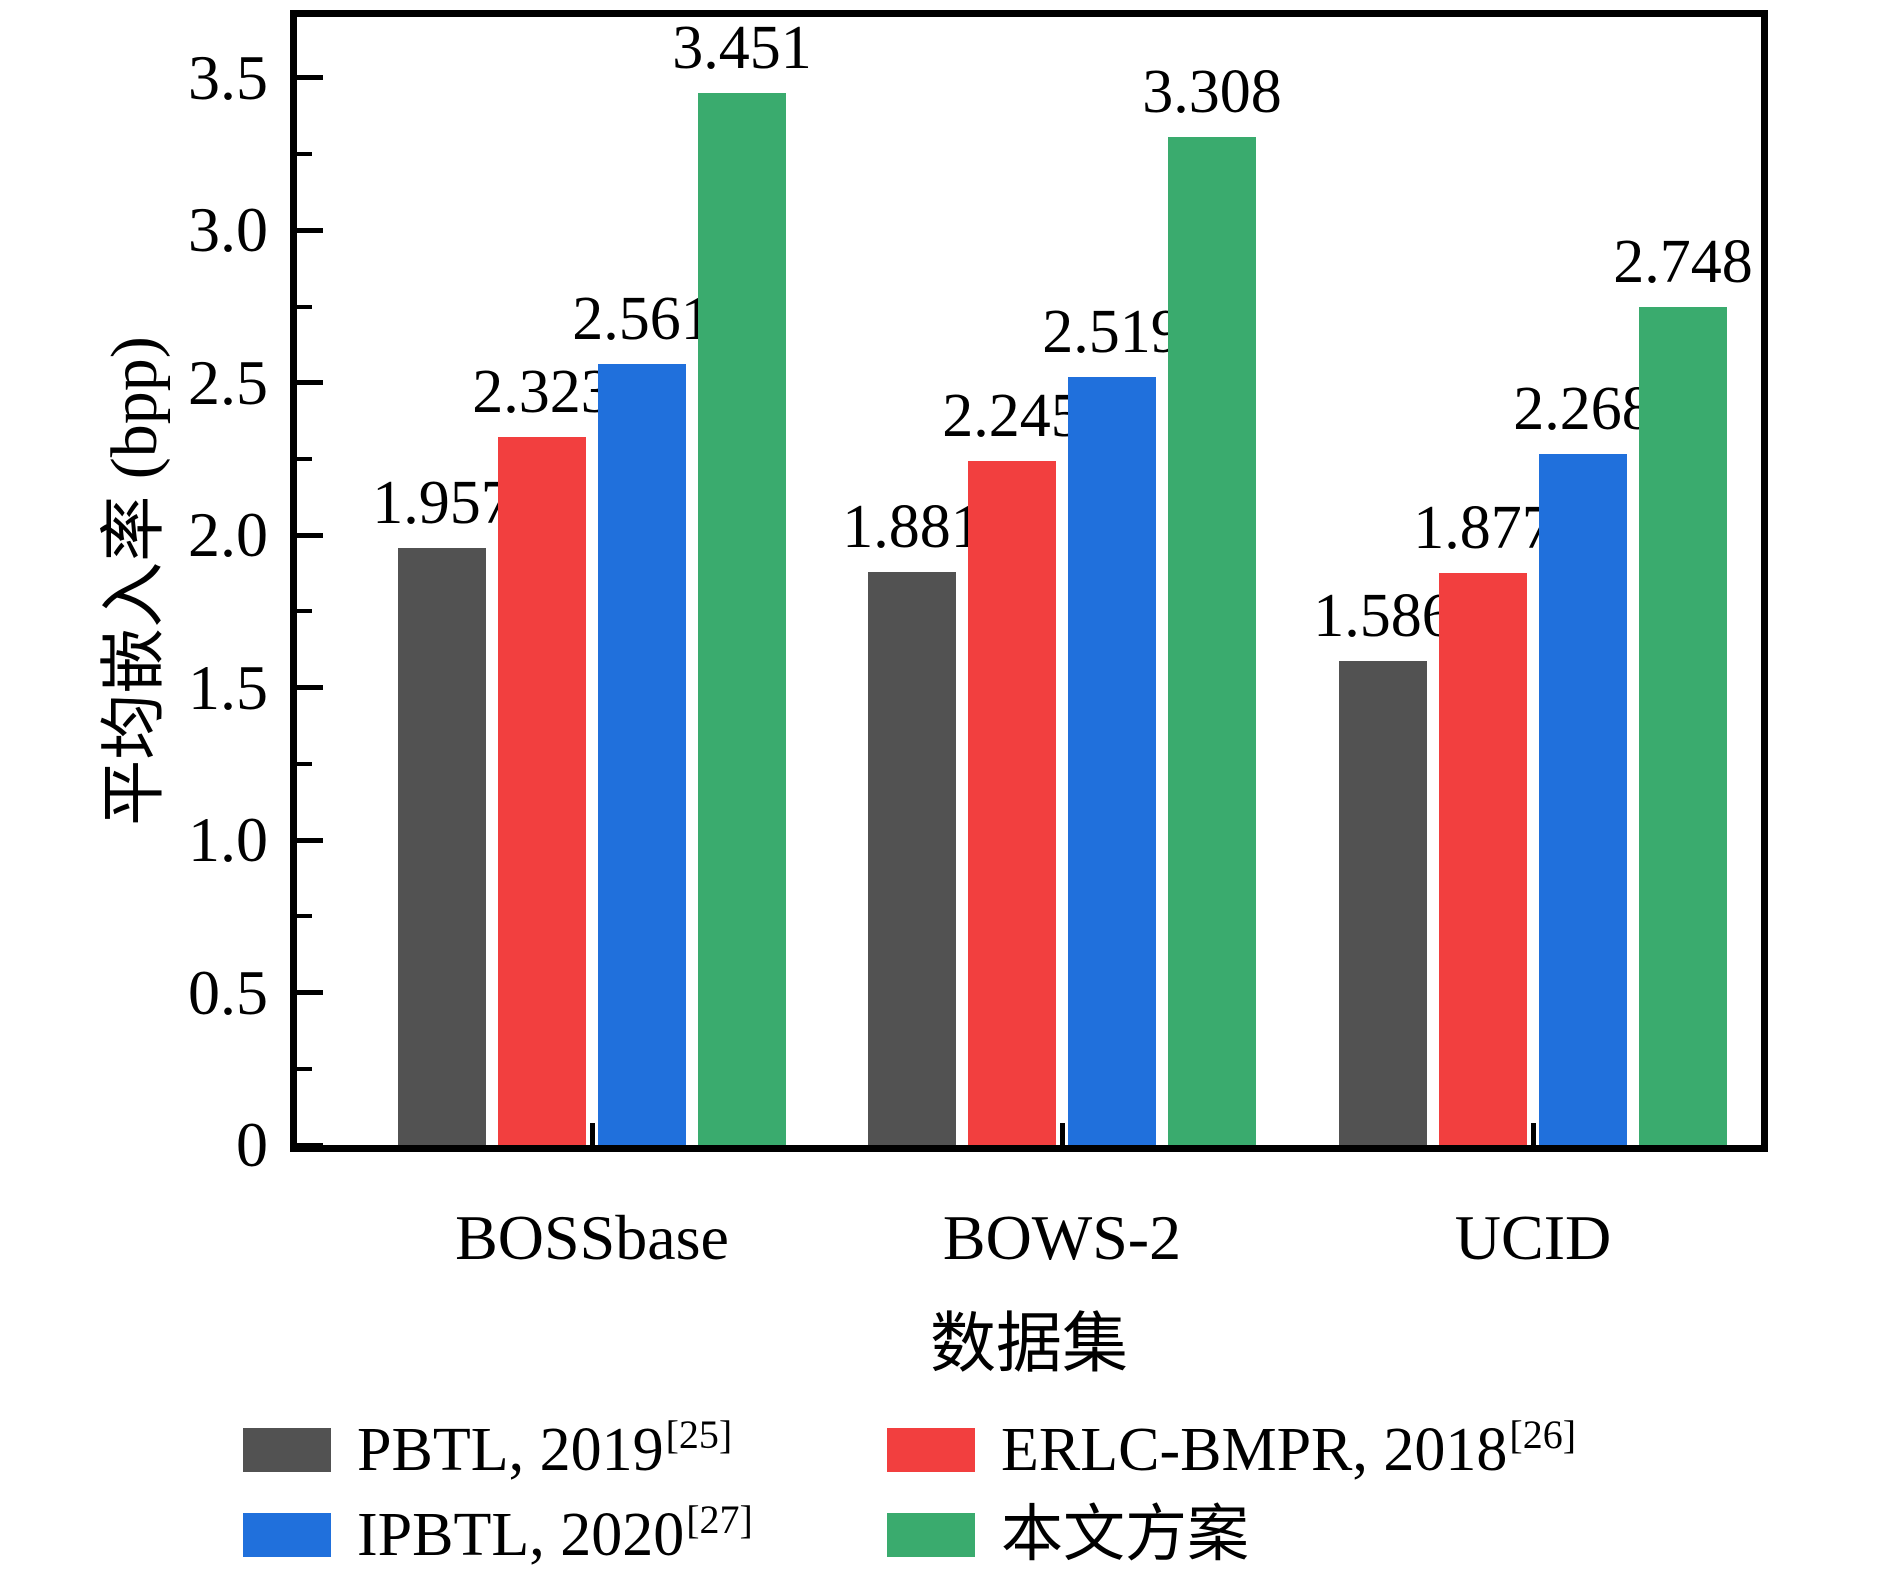 The height and width of the screenshot is (1578, 1890). I want to click on x-axis-title: 数据集, so click(1029, 1344).